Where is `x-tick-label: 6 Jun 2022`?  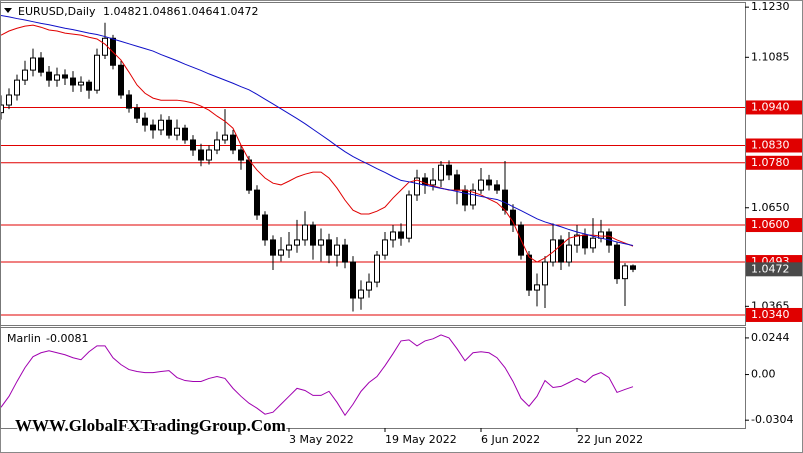
x-tick-label: 6 Jun 2022 is located at coordinates (510, 439).